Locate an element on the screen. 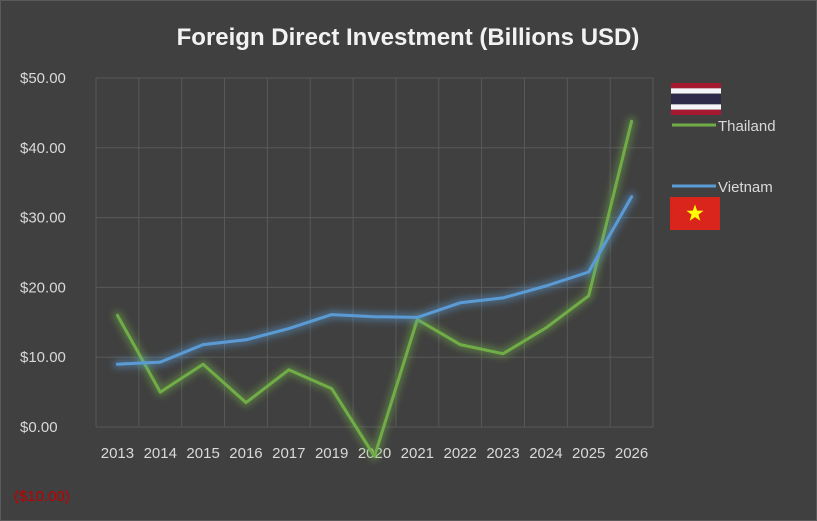 Image resolution: width=817 pixels, height=521 pixels. y-tick-label: ($10.00) is located at coordinates (42, 496).